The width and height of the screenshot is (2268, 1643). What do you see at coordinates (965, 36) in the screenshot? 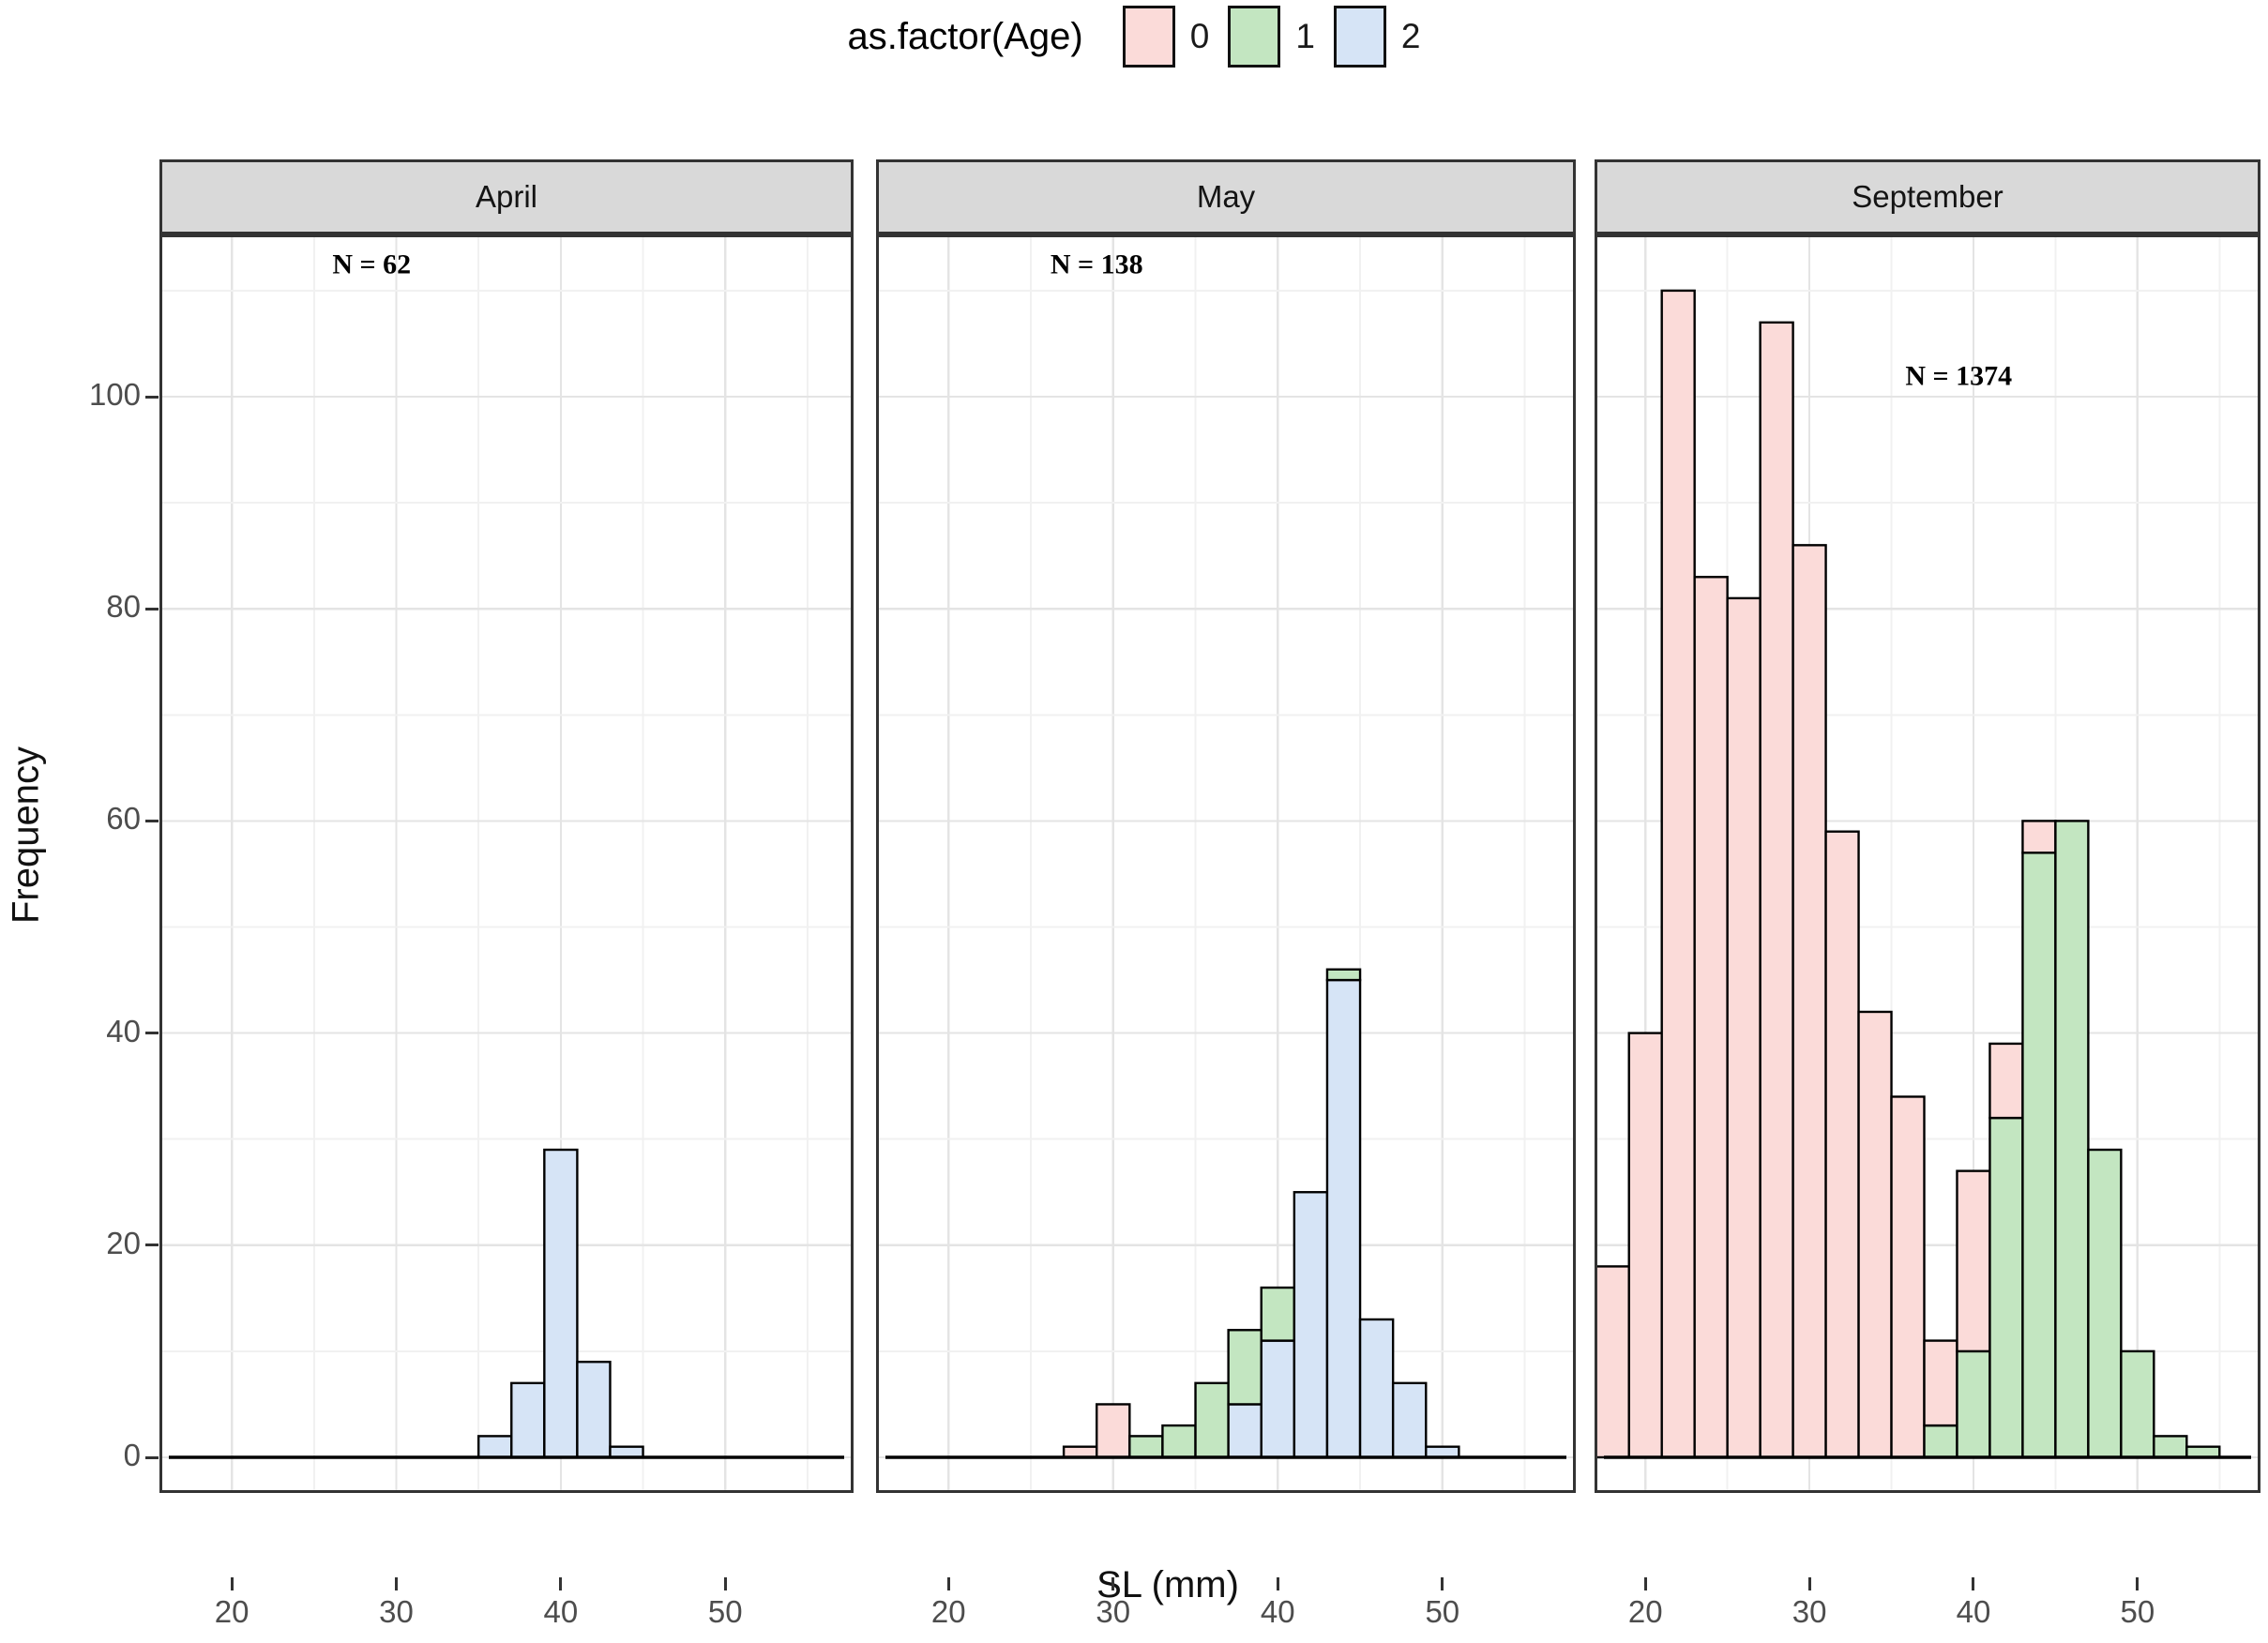
I see `legend-title: as.factor(Age)` at bounding box center [965, 36].